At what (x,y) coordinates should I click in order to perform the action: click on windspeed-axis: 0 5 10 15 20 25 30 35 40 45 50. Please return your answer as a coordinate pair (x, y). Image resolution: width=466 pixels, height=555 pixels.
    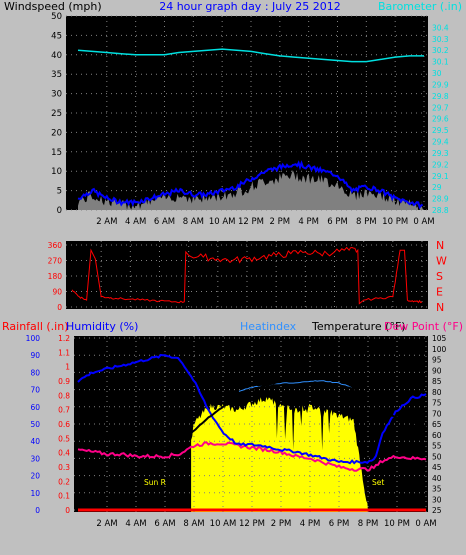
    Looking at the image, I should click on (56, 114).